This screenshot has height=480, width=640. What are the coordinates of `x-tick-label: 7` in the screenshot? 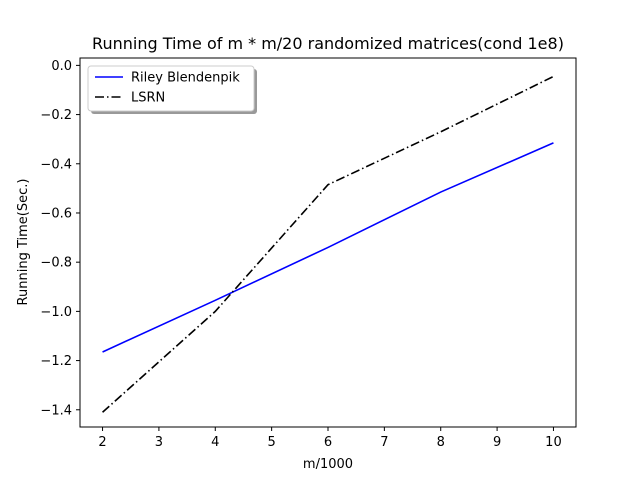 It's located at (384, 442).